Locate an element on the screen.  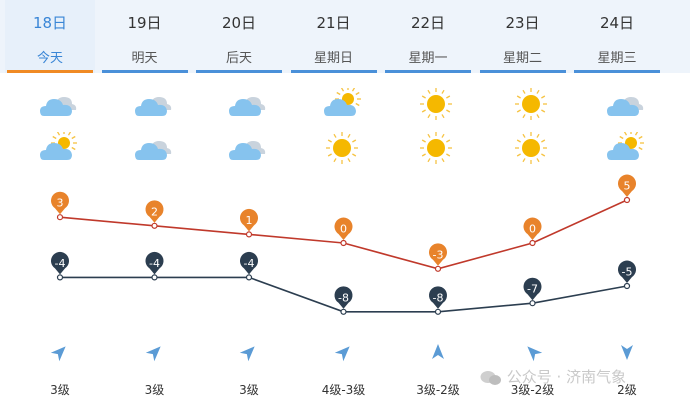
day-weekday: 明天 is located at coordinates (144, 58).